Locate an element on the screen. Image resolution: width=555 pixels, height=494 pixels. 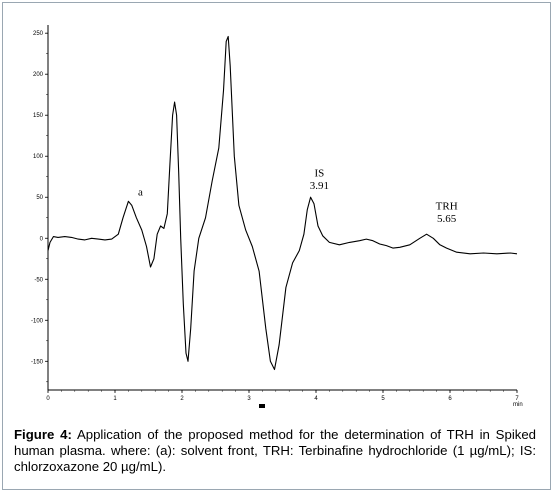
y-tick-label: 250 is located at coordinates (38, 34).